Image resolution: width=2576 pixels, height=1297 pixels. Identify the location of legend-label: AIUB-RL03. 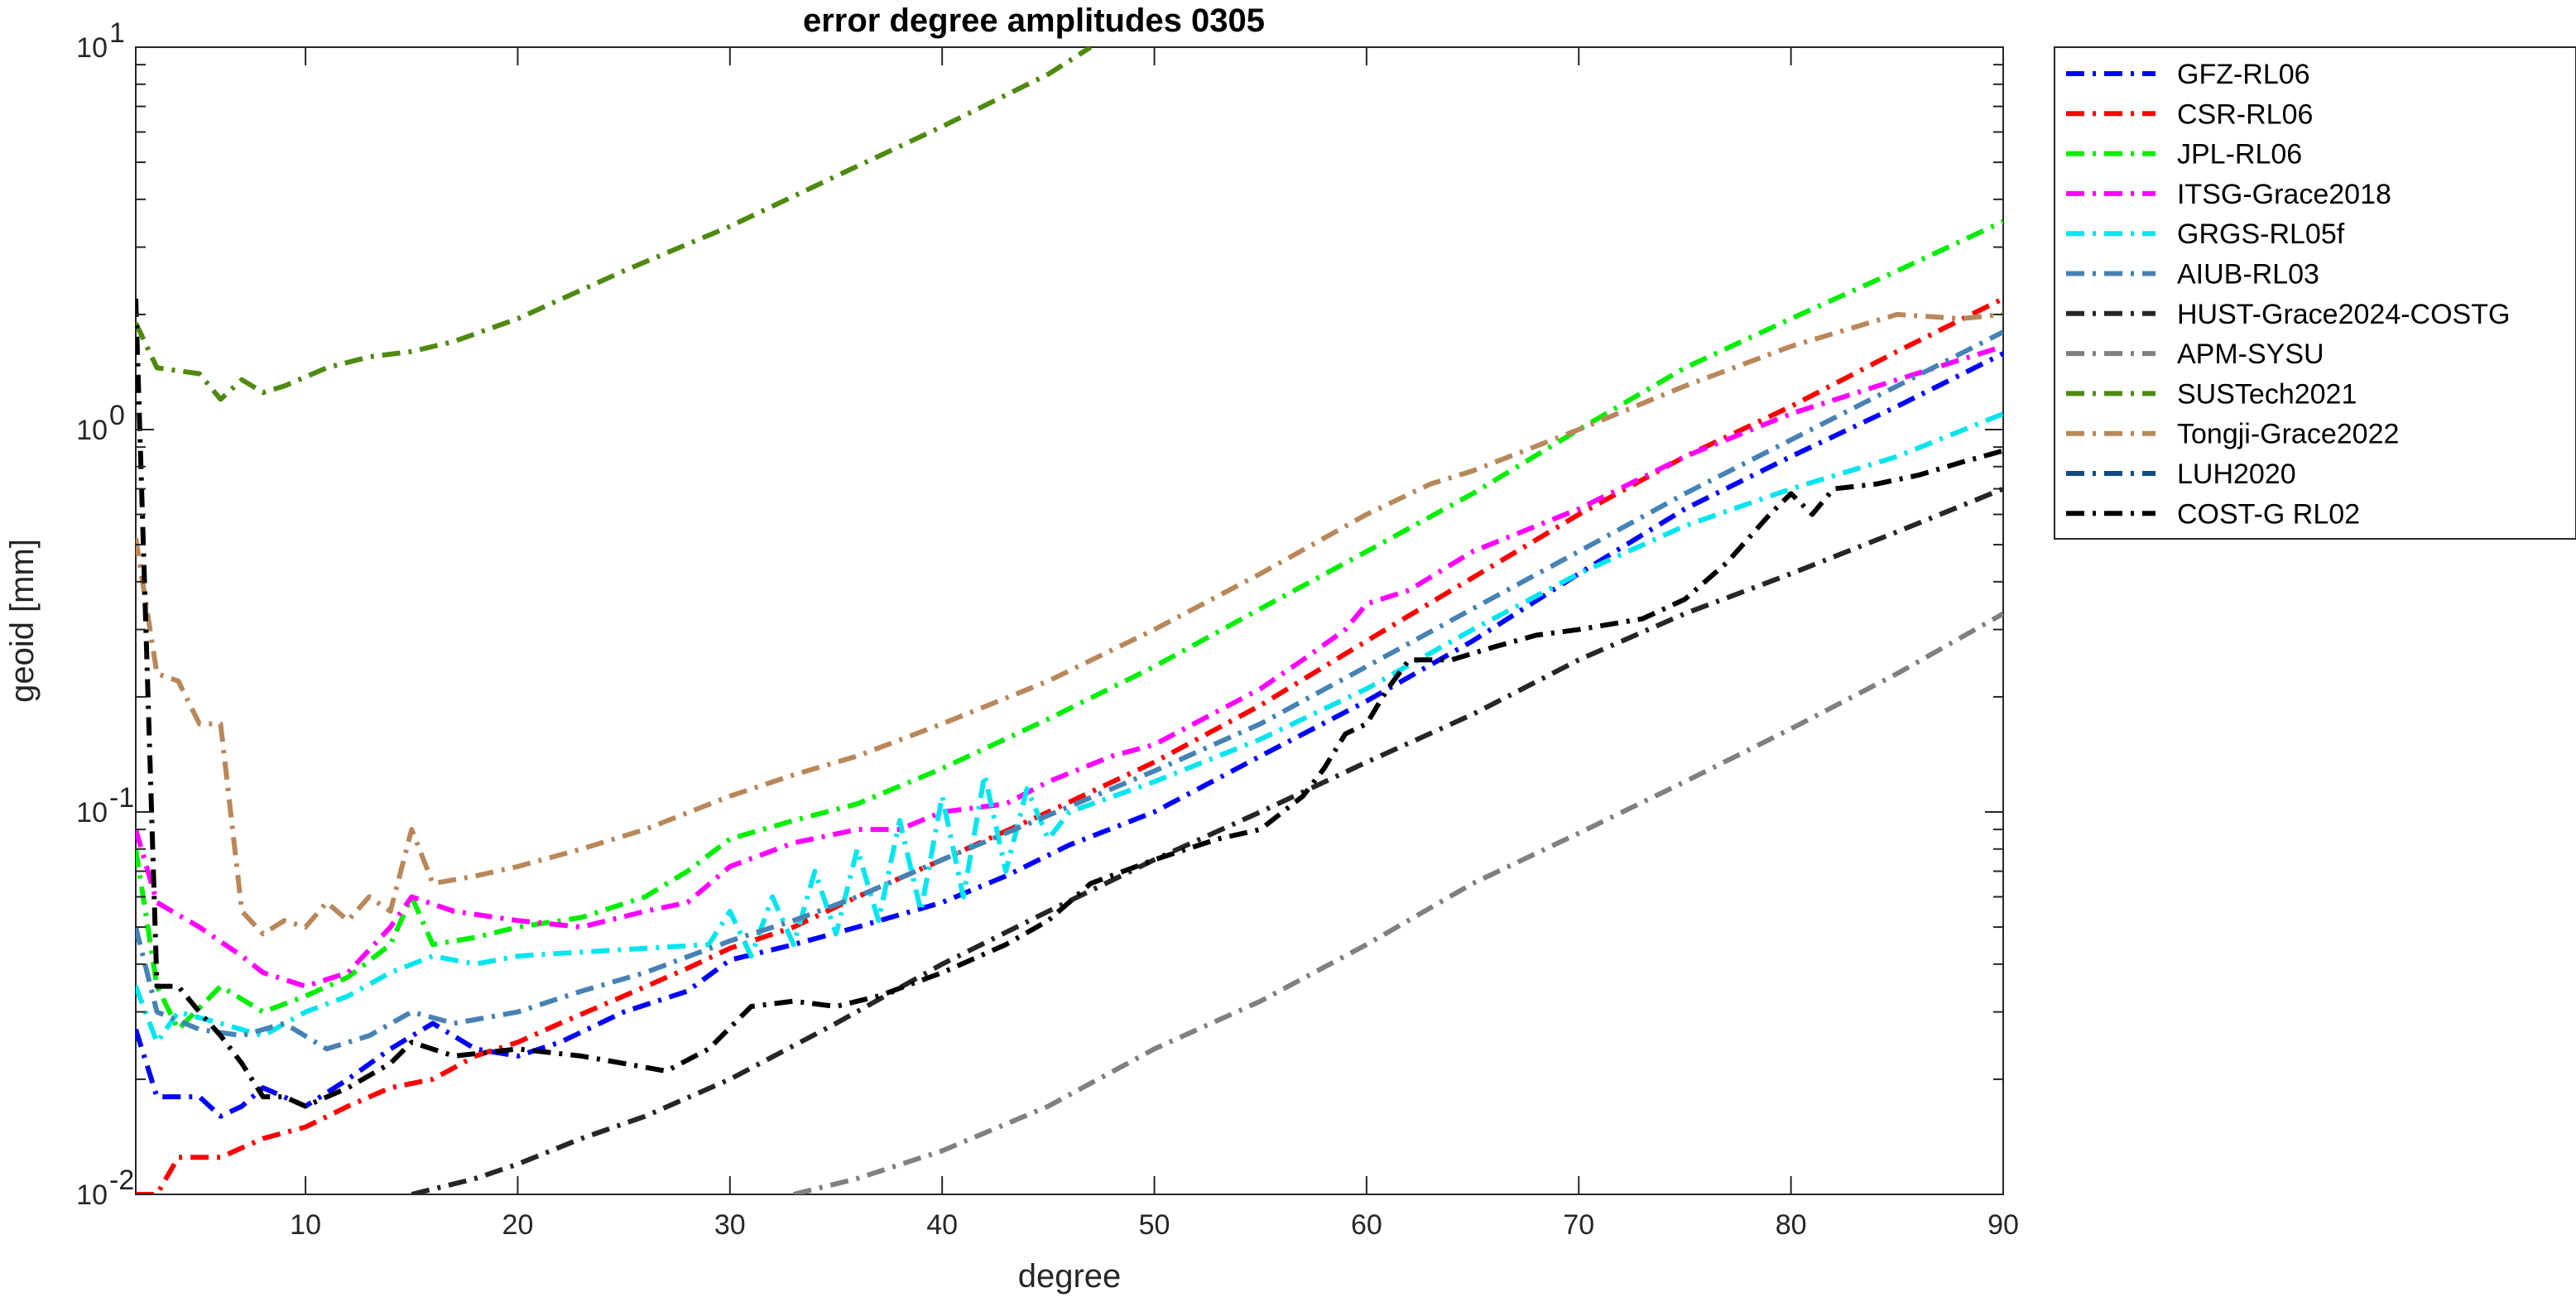
(2248, 275).